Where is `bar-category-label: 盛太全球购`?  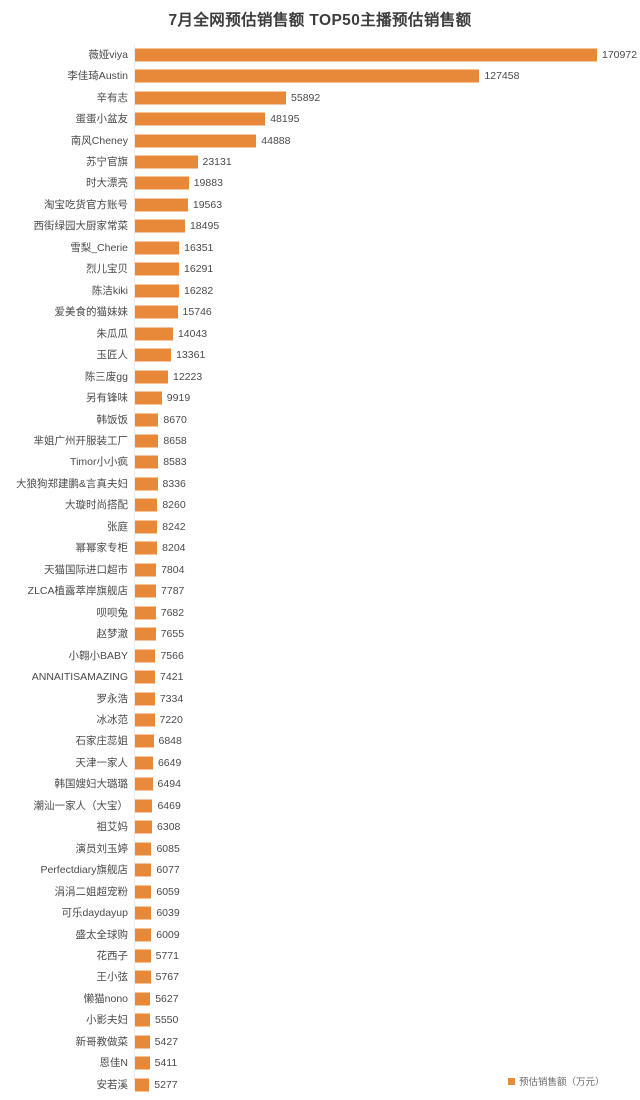 bar-category-label: 盛太全球购 is located at coordinates (102, 934).